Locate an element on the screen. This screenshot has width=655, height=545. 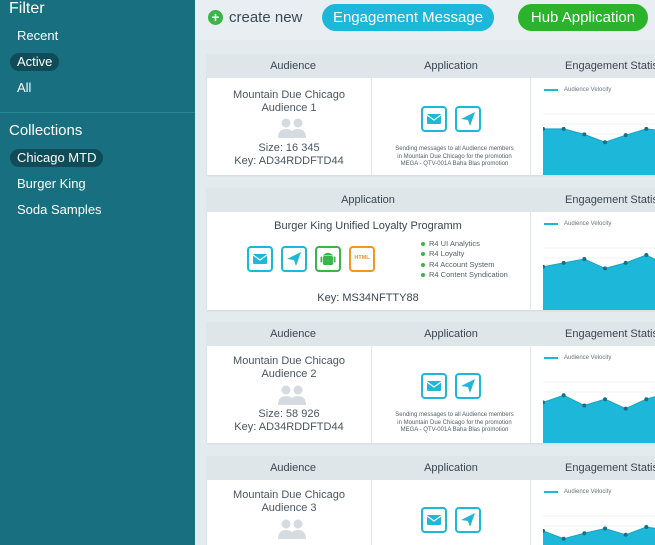
application-column-title: Application is located at coordinates (368, 200).